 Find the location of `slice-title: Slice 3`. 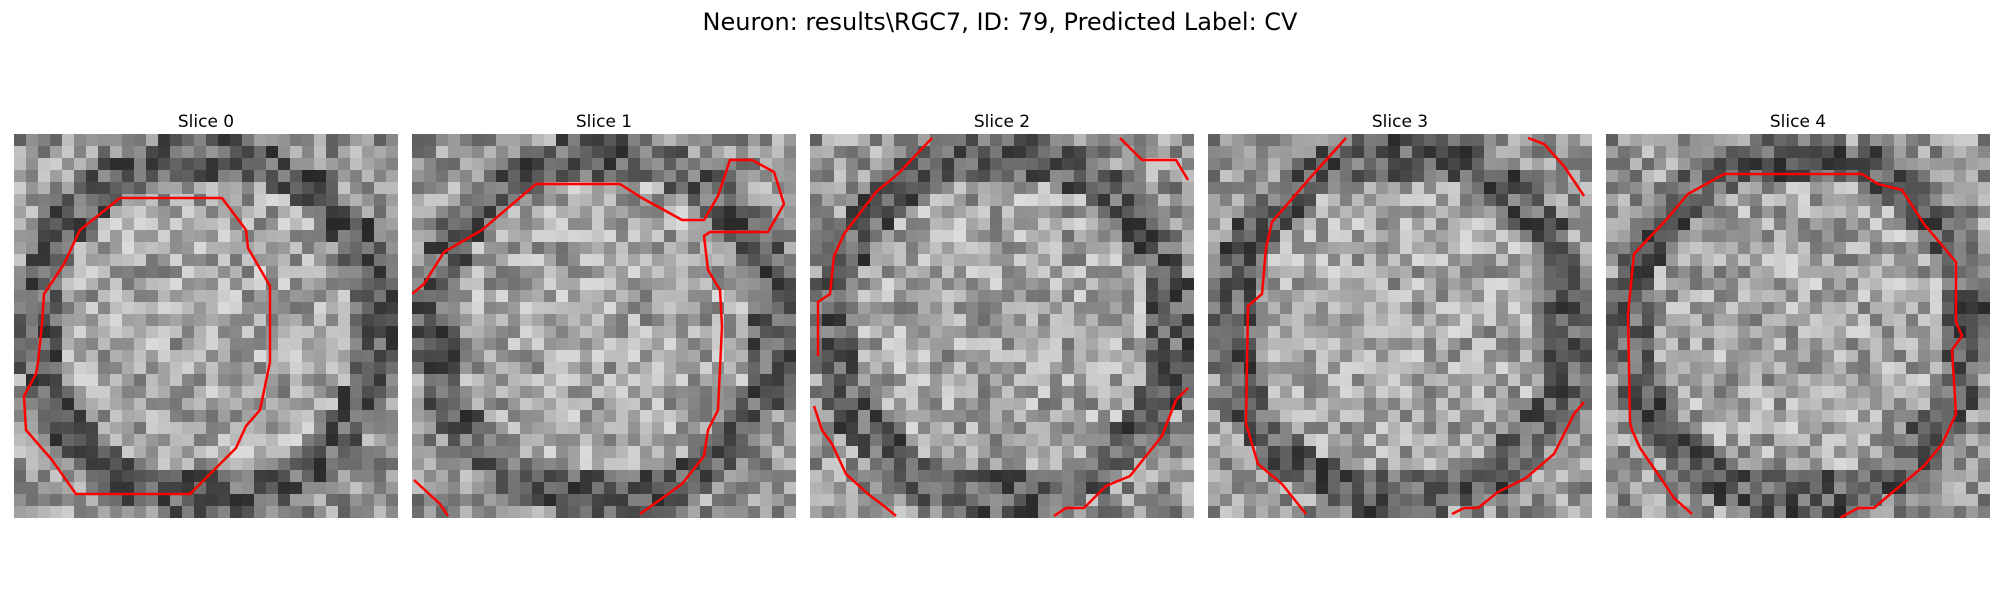

slice-title: Slice 3 is located at coordinates (1400, 122).